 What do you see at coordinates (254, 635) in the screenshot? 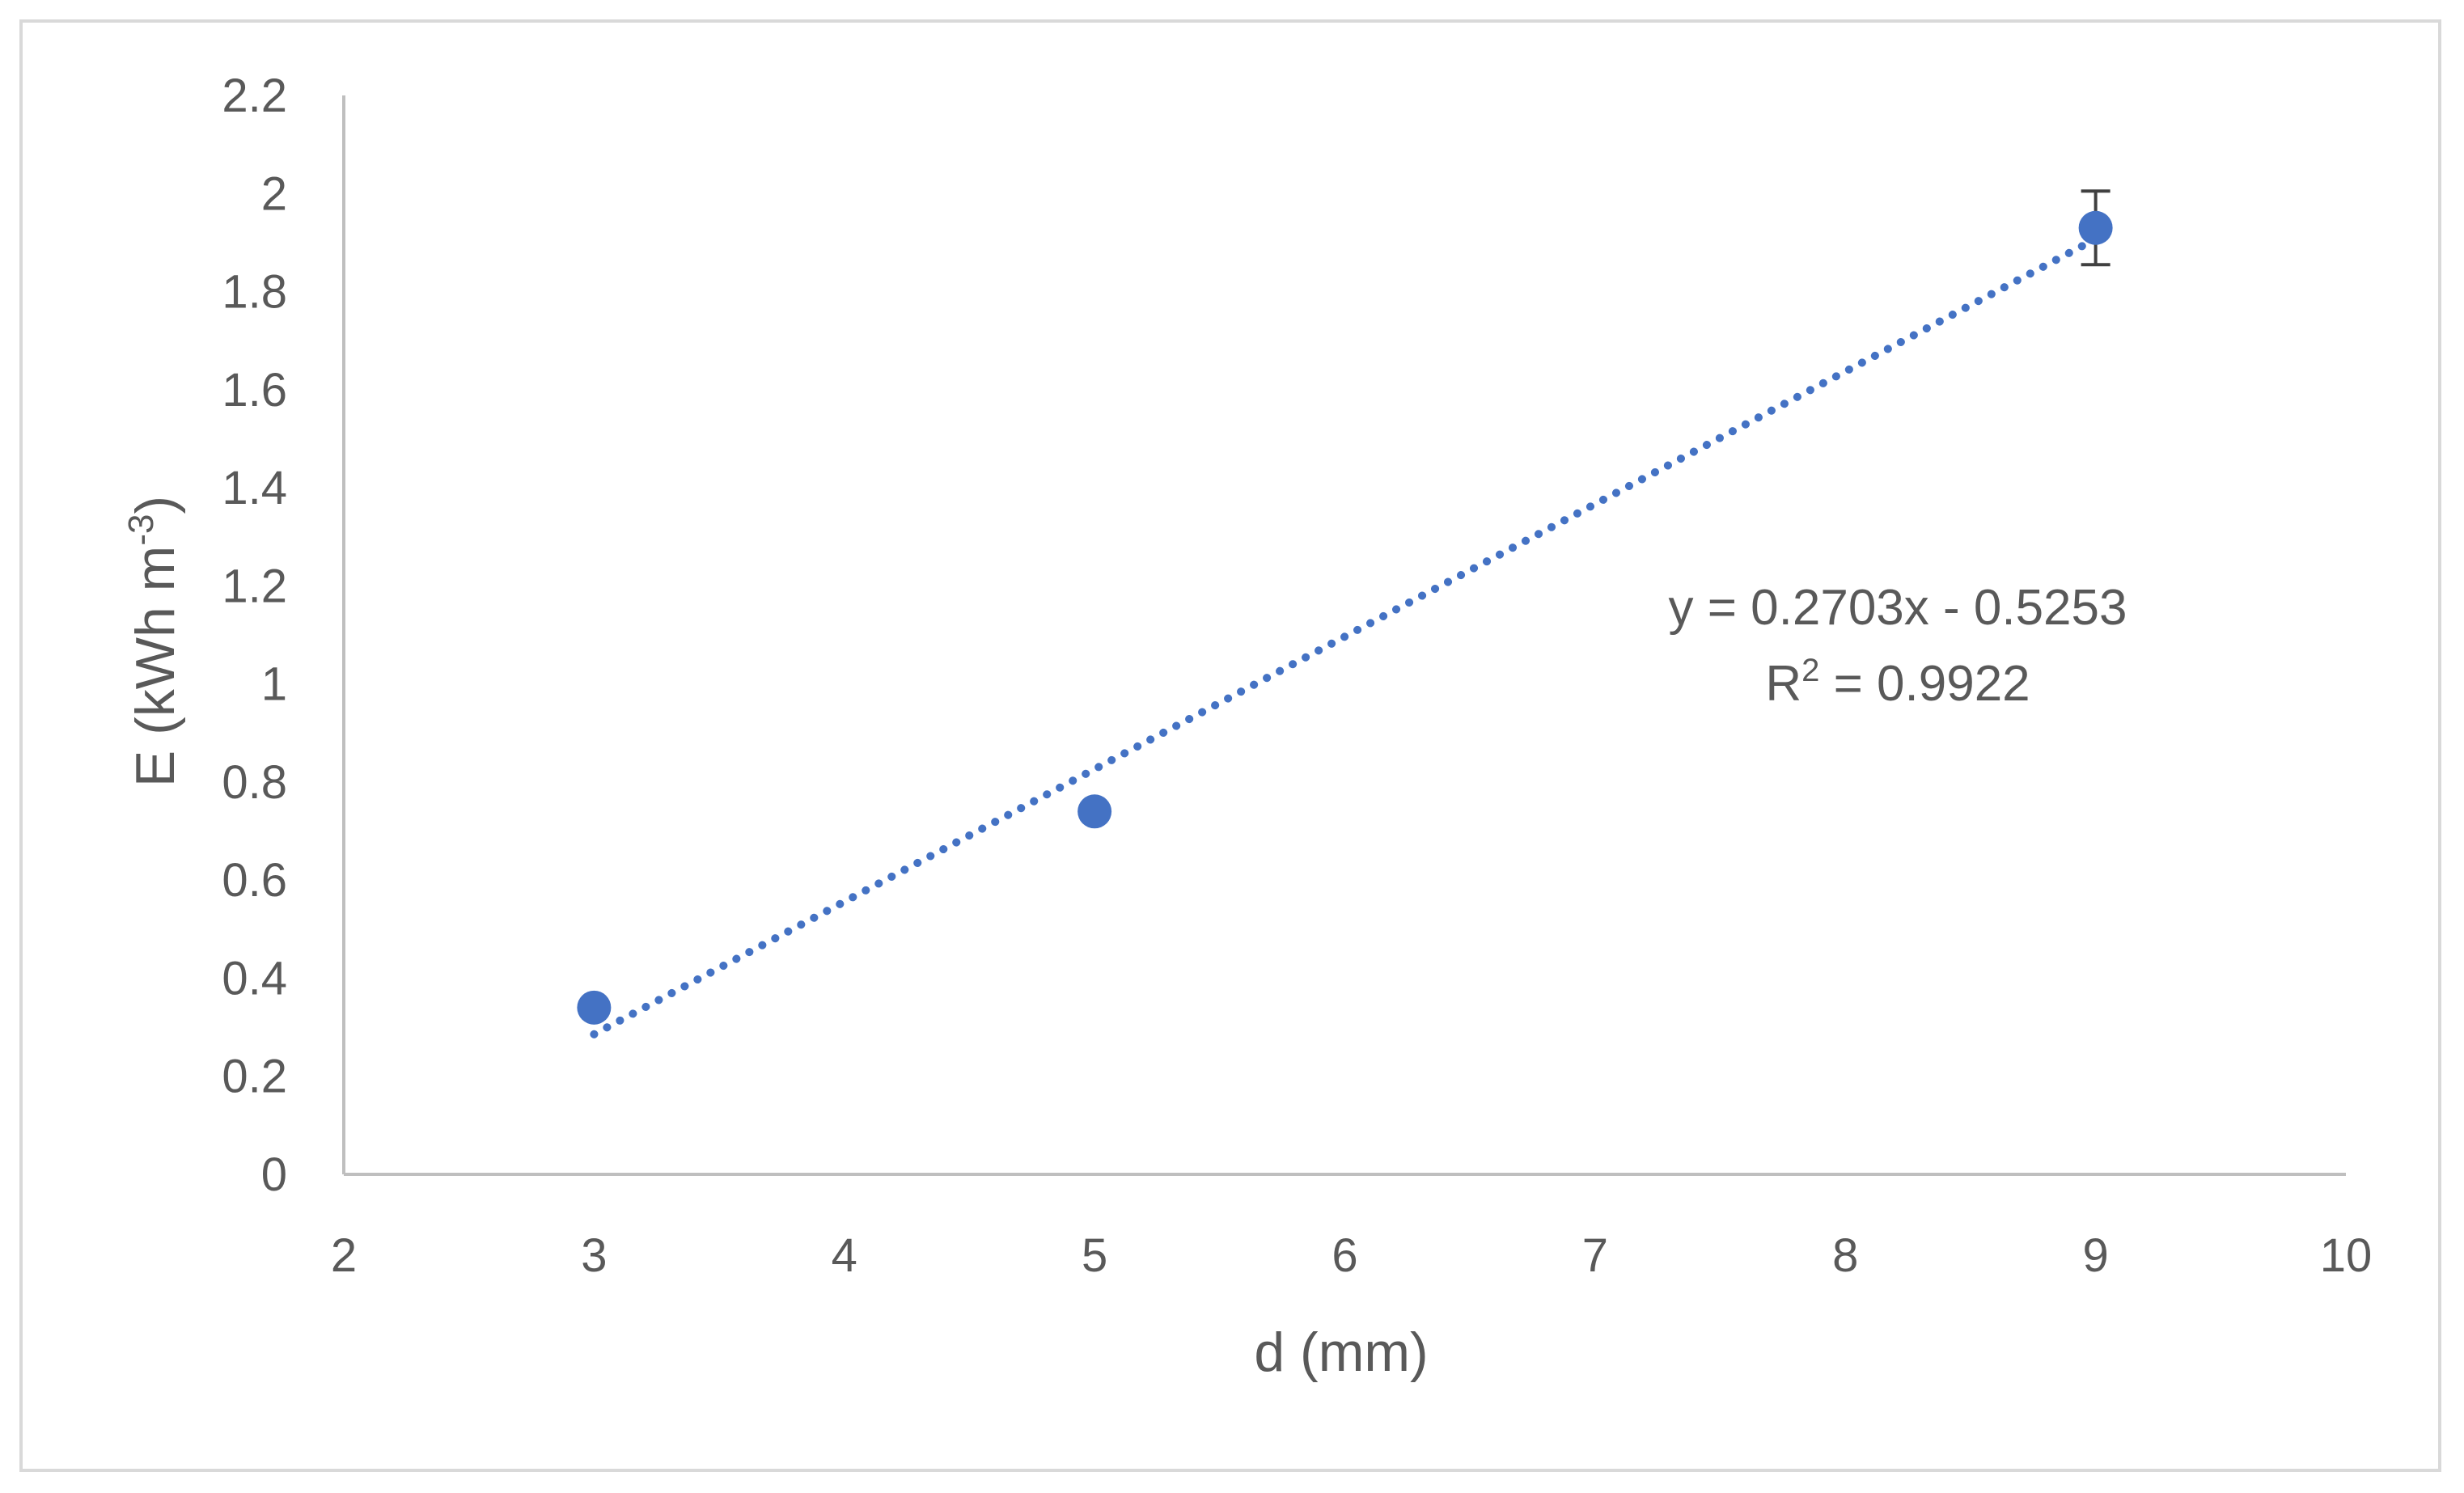
I see `y-tick-labels: 0 0.2 0.4 0.6 0.8 1 1.2 1.4 1.6 1.8 2 2.2` at bounding box center [254, 635].